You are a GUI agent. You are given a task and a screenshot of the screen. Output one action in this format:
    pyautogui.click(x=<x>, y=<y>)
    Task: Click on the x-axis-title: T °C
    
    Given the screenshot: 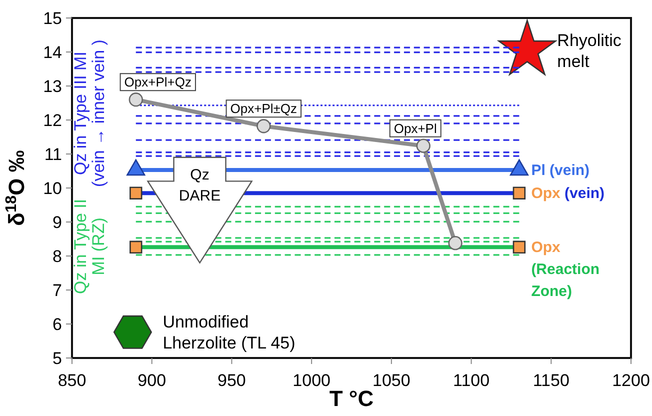 What is the action you would take?
    pyautogui.click(x=351, y=398)
    